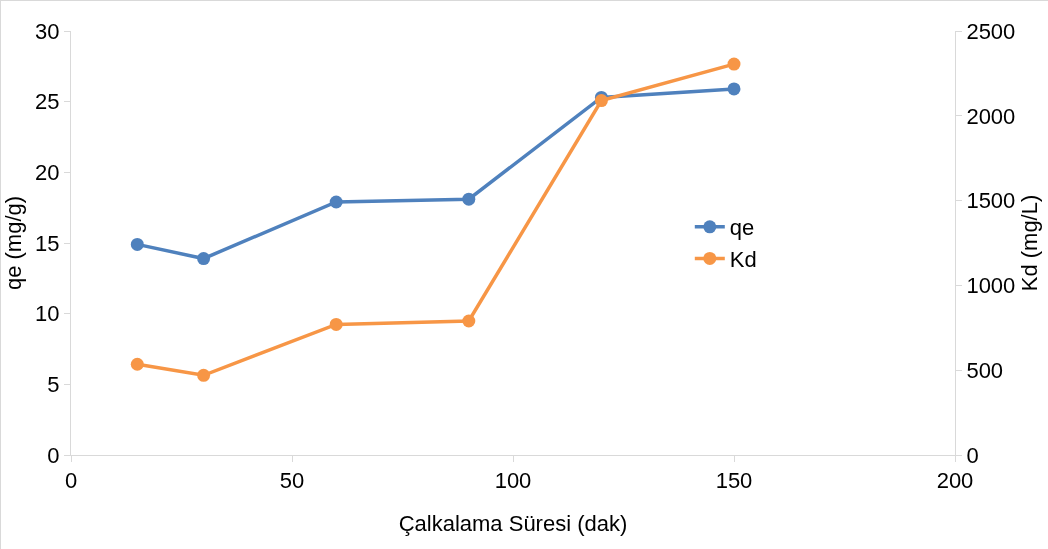 The image size is (1048, 549). Describe the element at coordinates (47, 243) in the screenshot. I see `y-tick-label: 15` at that location.